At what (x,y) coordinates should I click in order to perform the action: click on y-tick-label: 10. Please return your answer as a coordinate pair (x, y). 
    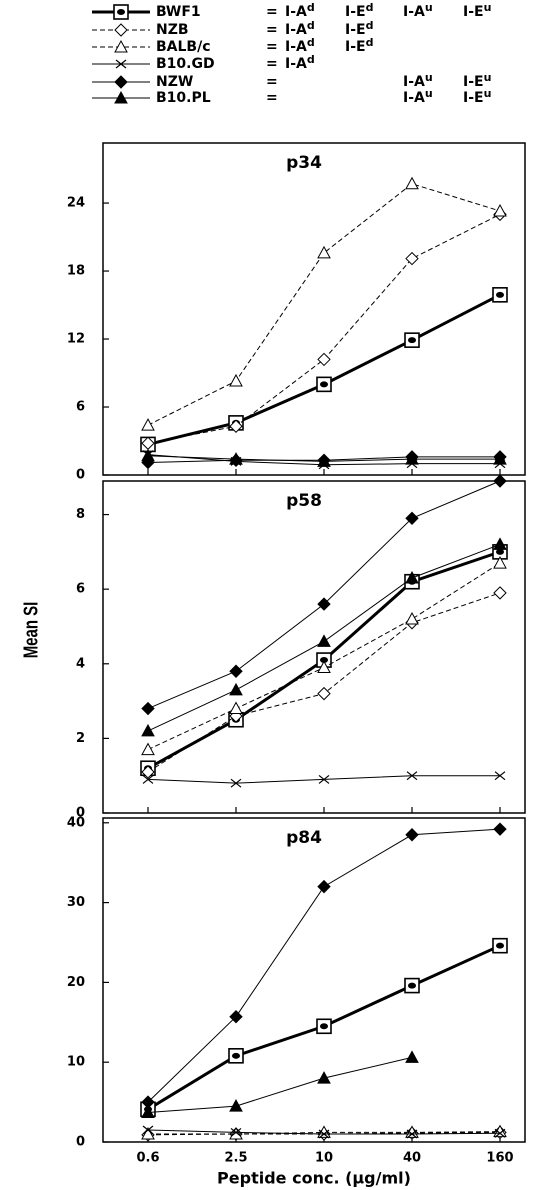
    Looking at the image, I should click on (76, 1062).